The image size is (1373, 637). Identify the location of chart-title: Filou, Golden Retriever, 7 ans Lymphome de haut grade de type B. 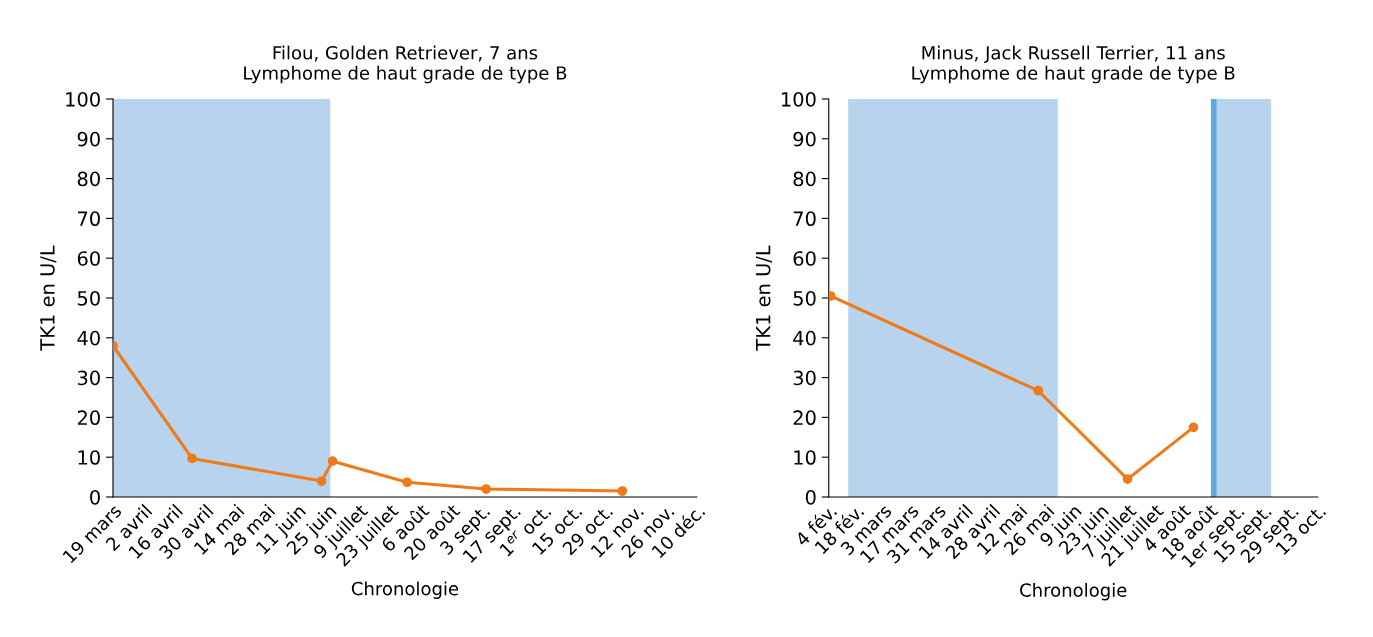
(405, 64).